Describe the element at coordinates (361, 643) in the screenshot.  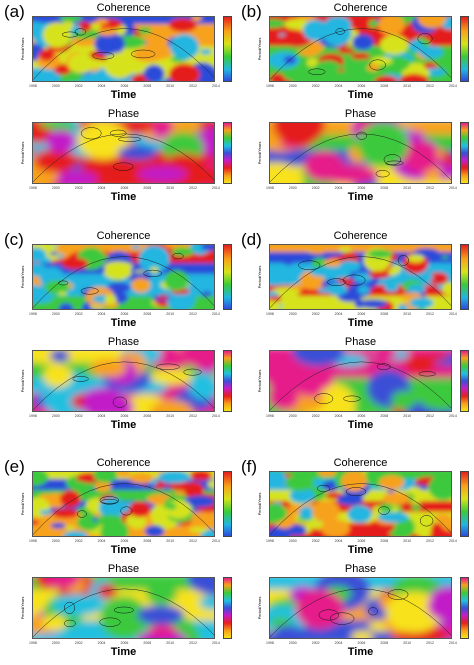
I see `x-tick-label: 2006` at that location.